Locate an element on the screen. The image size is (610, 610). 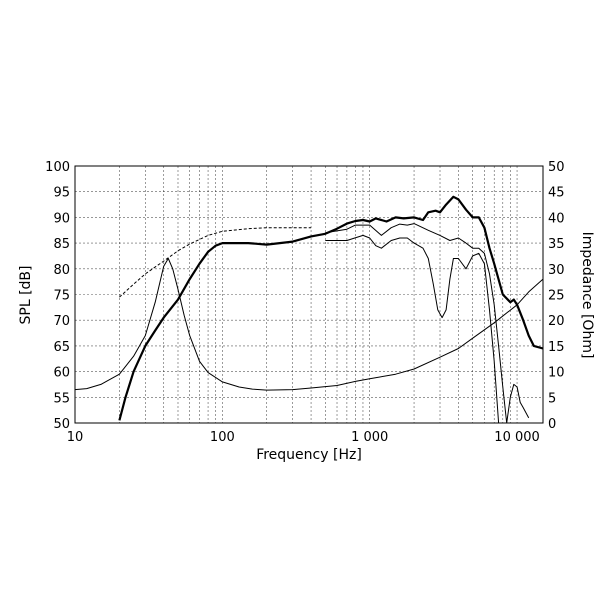
left-tick-label: 100 is located at coordinates (57, 167).